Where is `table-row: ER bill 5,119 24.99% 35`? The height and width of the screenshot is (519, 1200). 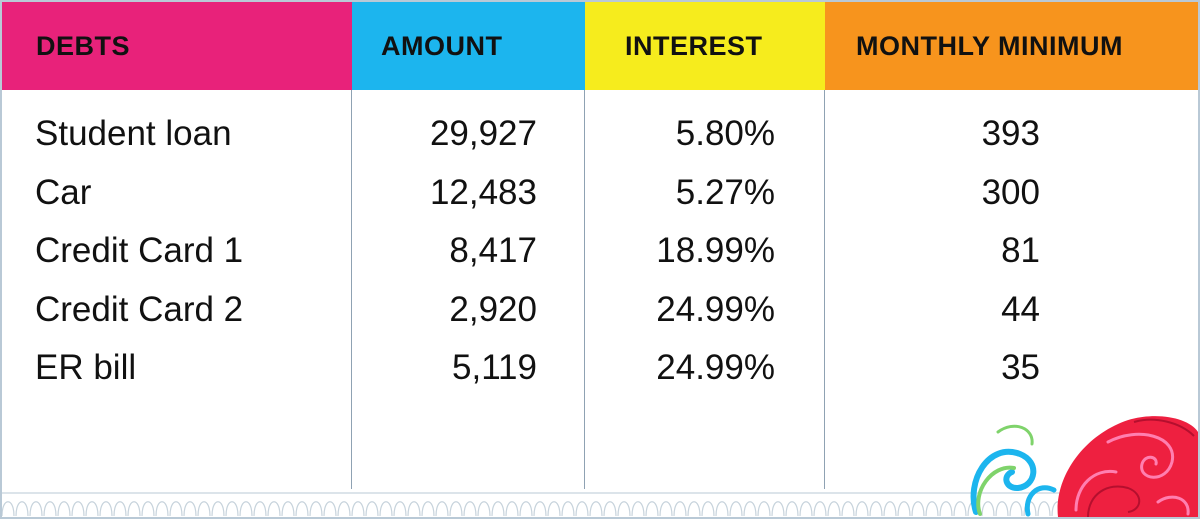 table-row: ER bill 5,119 24.99% 35 is located at coordinates (600, 368).